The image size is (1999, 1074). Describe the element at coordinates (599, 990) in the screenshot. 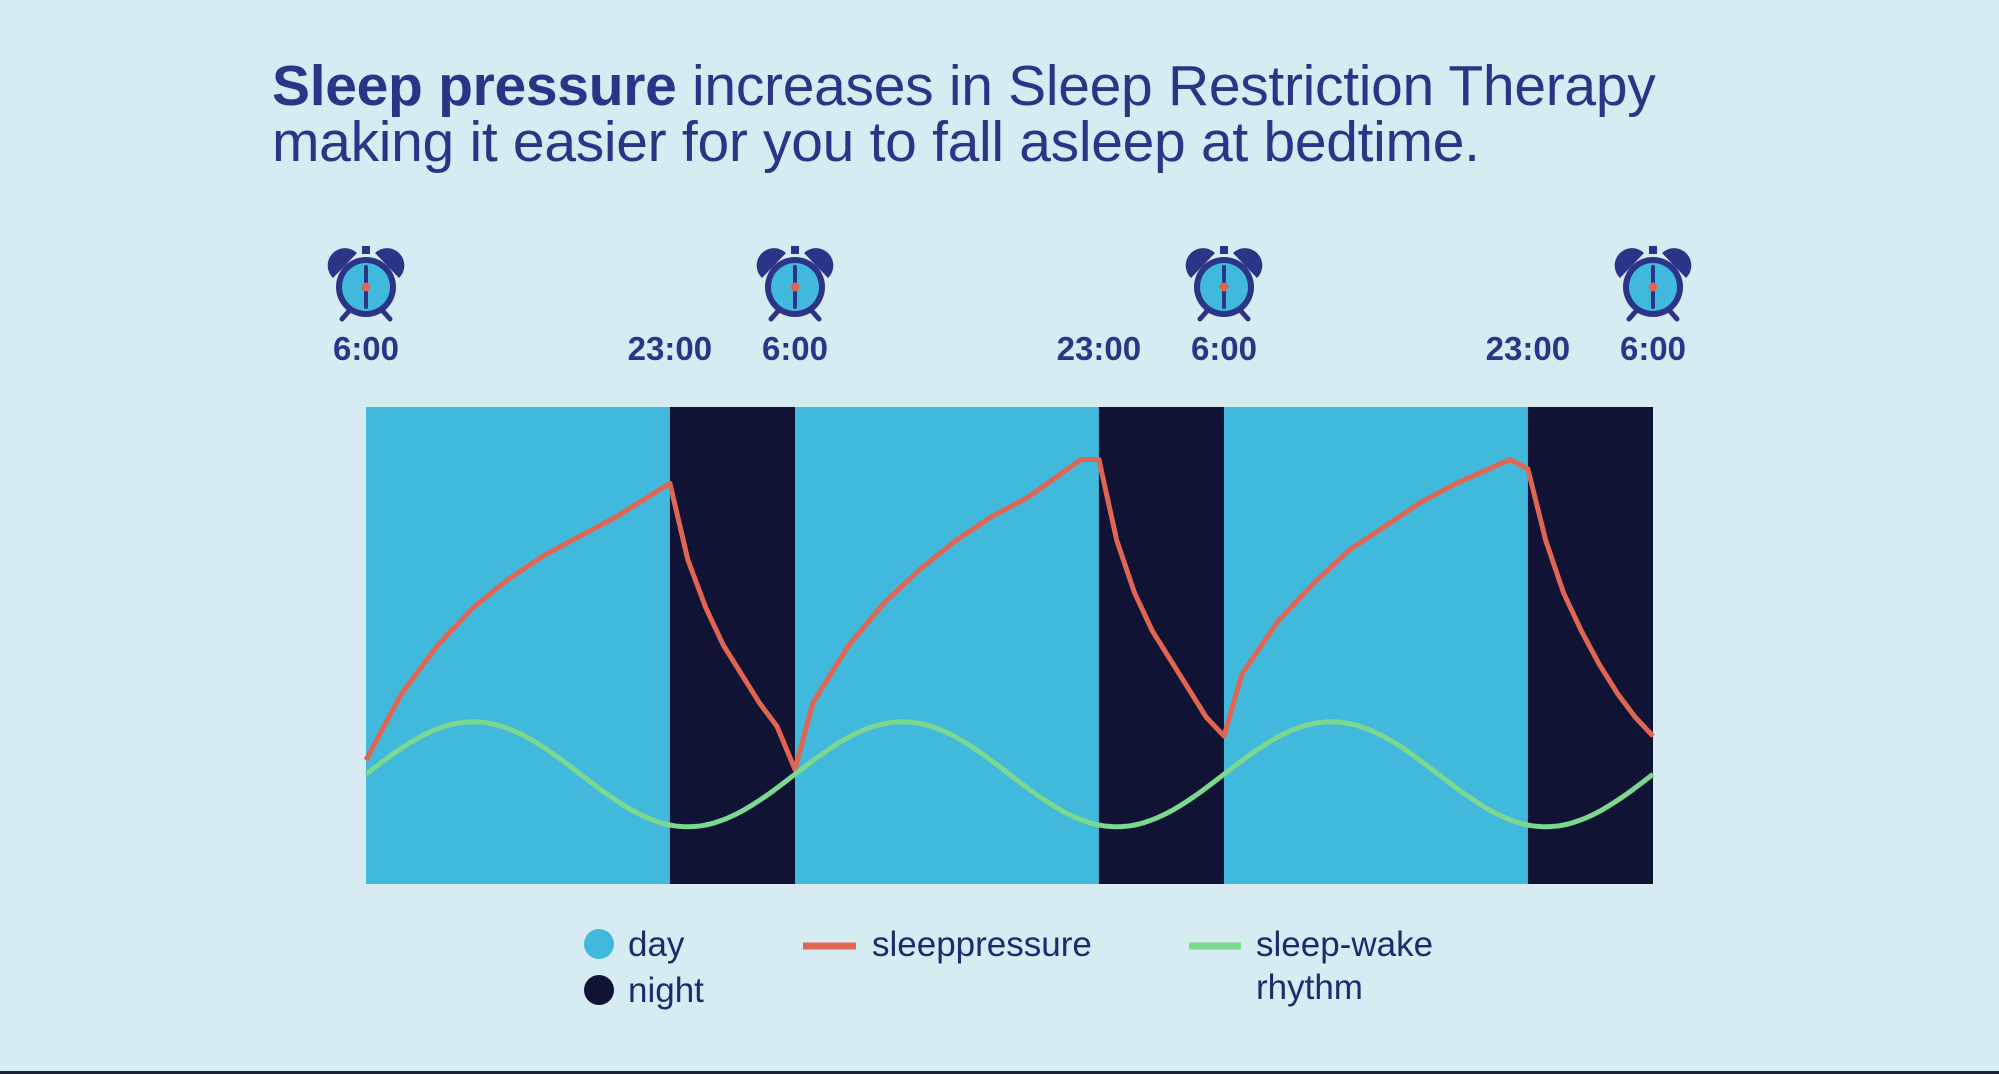

I see `legend-night-dot` at that location.